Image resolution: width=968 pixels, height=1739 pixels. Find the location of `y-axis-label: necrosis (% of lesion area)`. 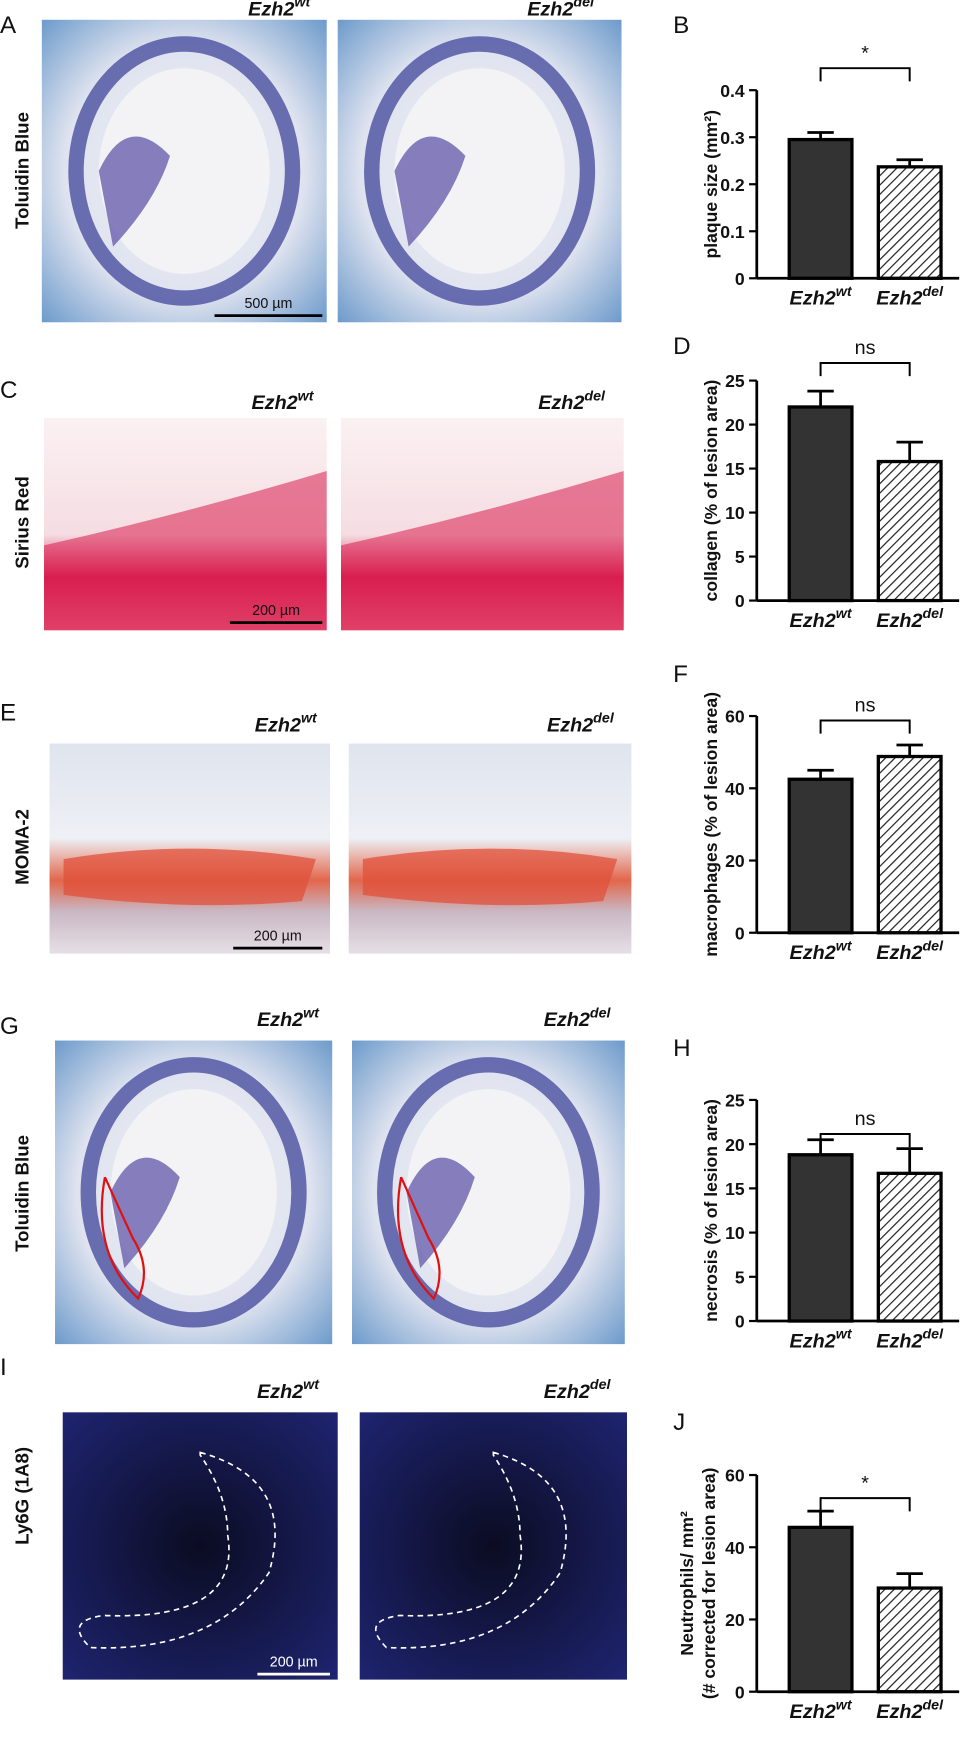

y-axis-label: necrosis (% of lesion area) is located at coordinates (711, 1210).